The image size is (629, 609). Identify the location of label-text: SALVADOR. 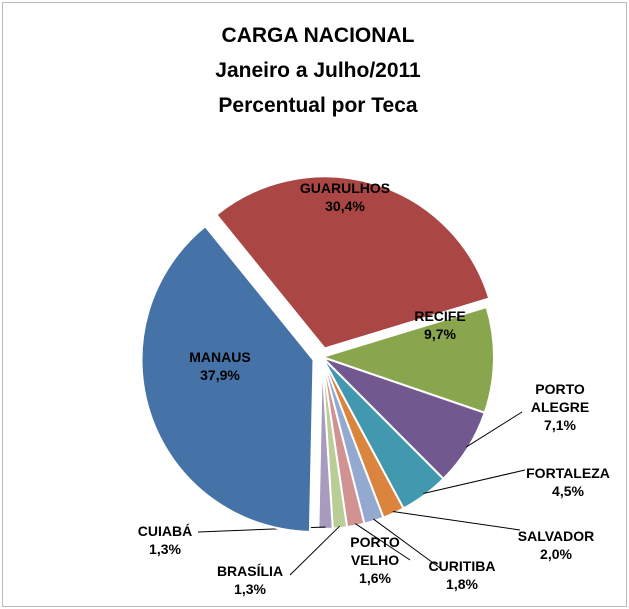
(556, 536).